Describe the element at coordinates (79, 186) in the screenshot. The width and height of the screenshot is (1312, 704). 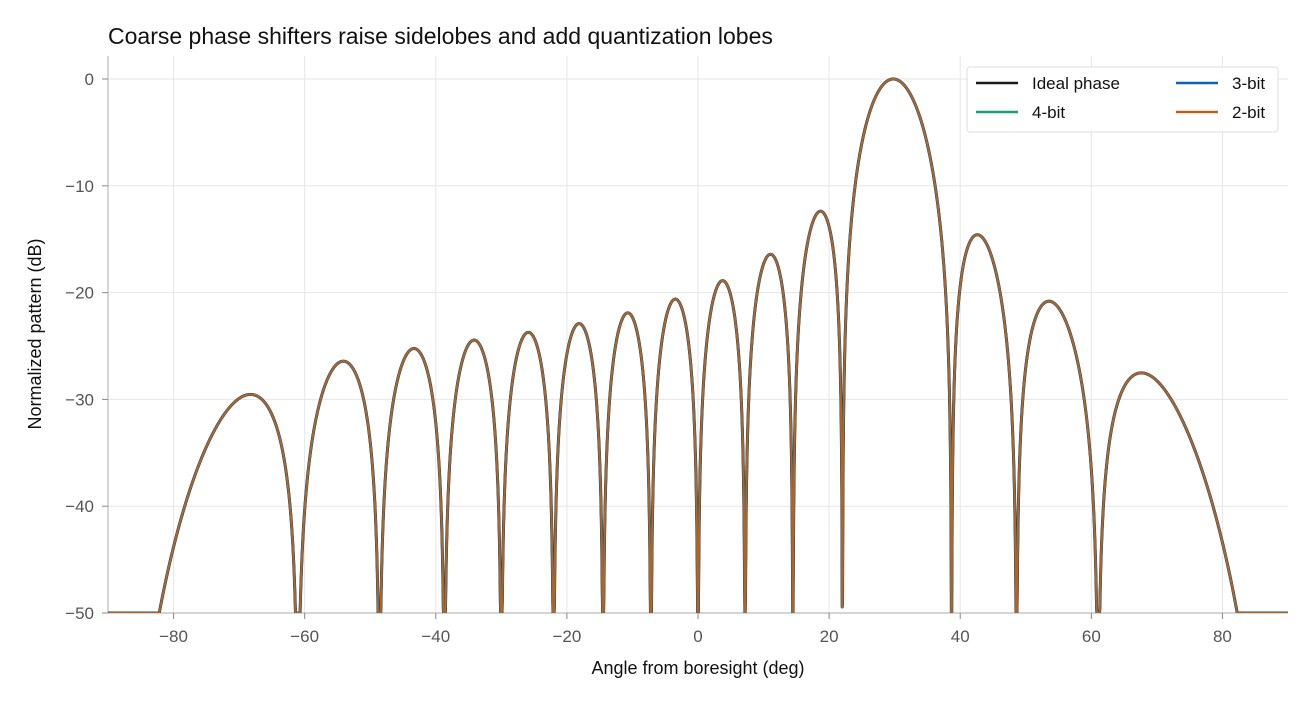
I see `y-tick-label: −10` at that location.